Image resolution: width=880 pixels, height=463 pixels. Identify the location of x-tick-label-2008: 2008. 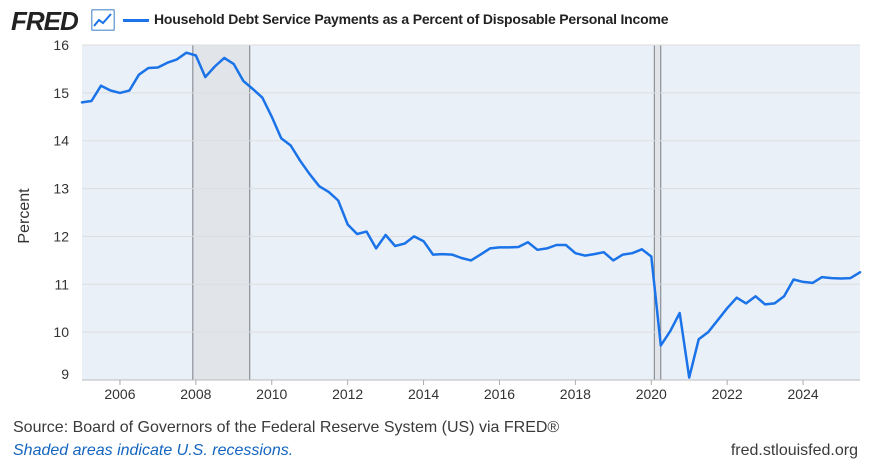
(195, 394).